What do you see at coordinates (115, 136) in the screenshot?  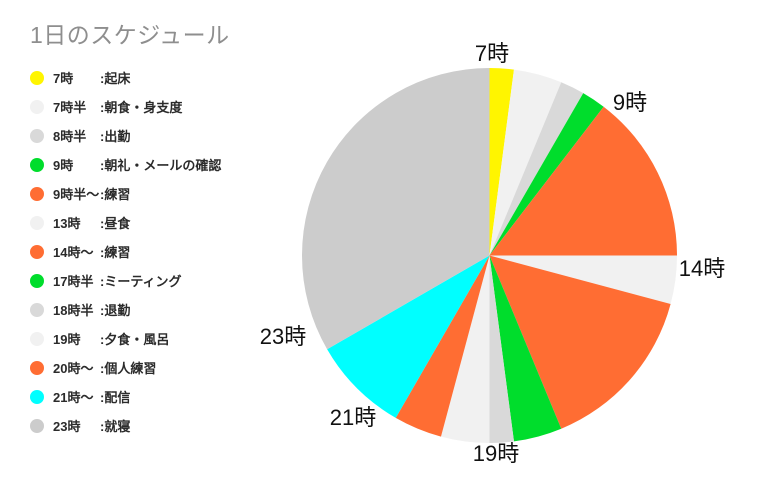 I see `legend-item-activity: :出勤` at bounding box center [115, 136].